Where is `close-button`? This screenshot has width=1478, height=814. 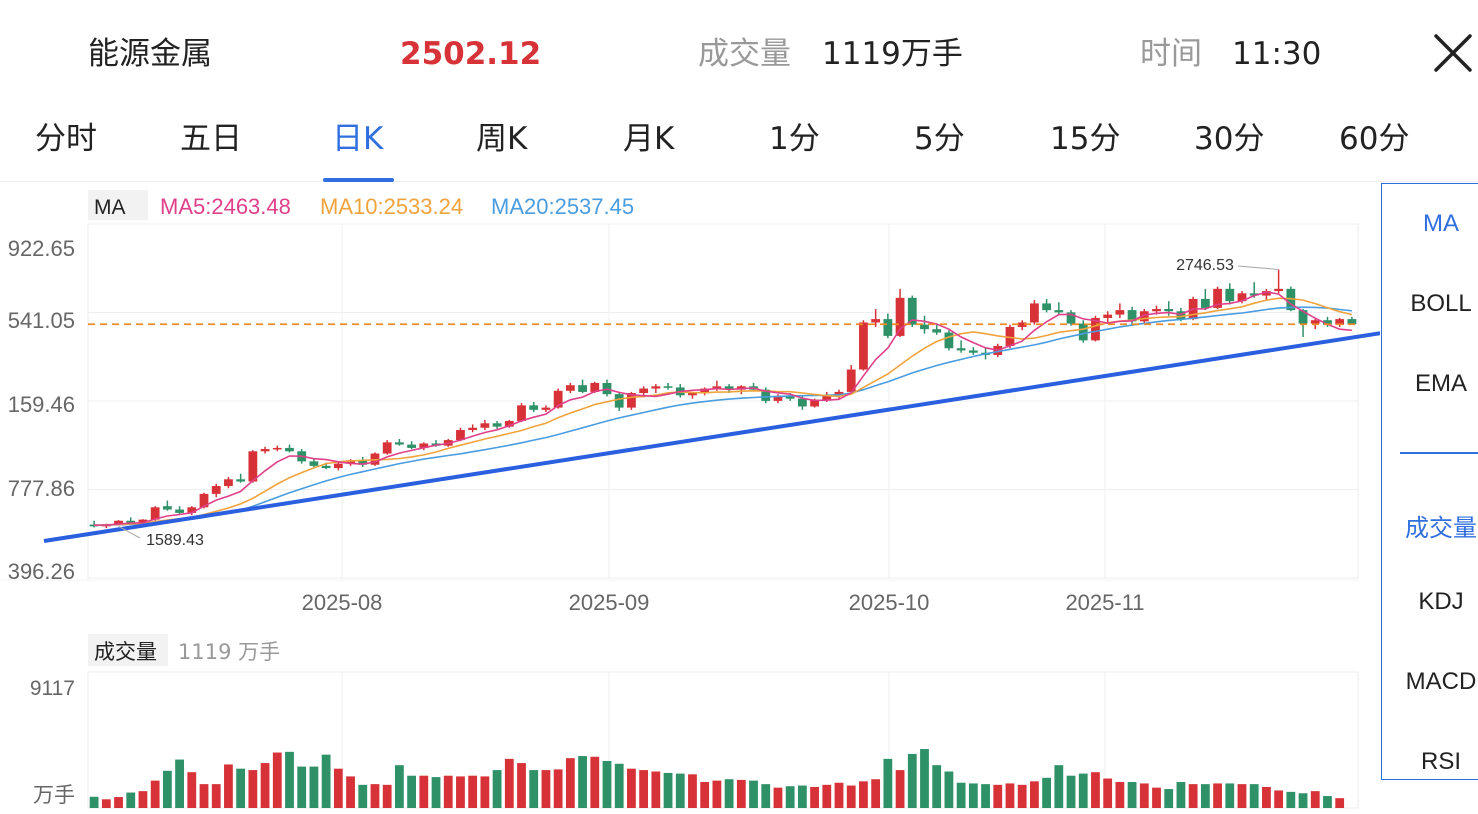 close-button is located at coordinates (1453, 53).